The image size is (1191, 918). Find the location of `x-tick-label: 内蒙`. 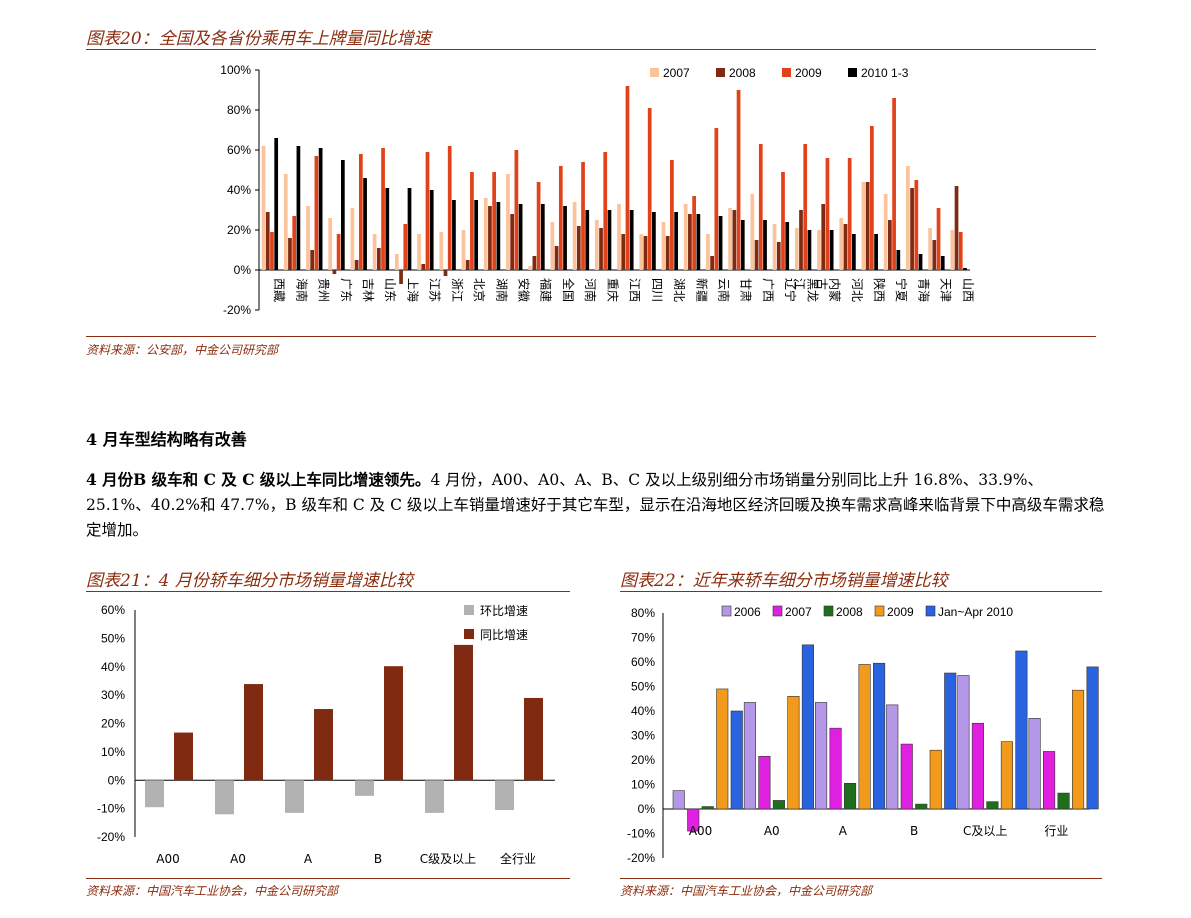

x-tick-label: 内蒙 is located at coordinates (835, 290).